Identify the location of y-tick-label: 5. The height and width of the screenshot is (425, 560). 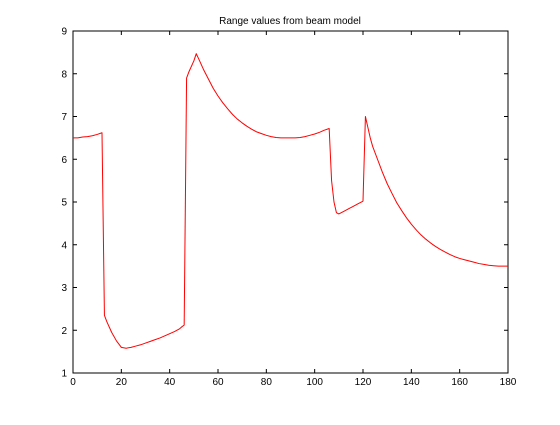
(64, 203).